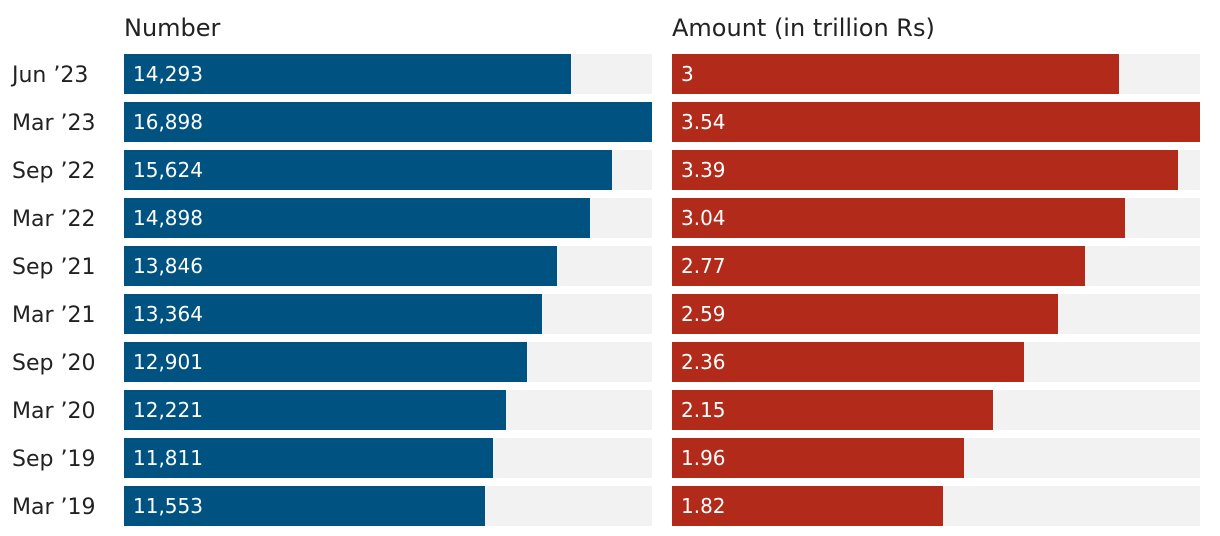 This screenshot has height=536, width=1220. Describe the element at coordinates (49, 75) in the screenshot. I see `category-label: Jun ’23` at that location.